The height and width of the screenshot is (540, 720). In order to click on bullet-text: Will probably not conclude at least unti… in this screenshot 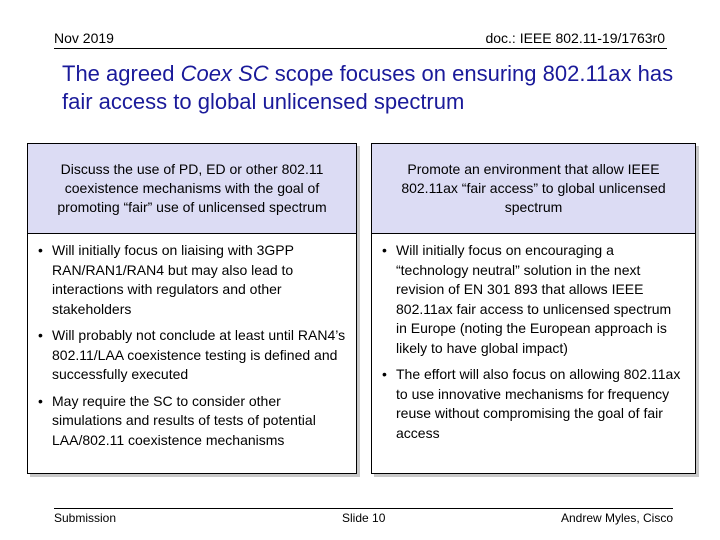, I will do `click(198, 354)`.